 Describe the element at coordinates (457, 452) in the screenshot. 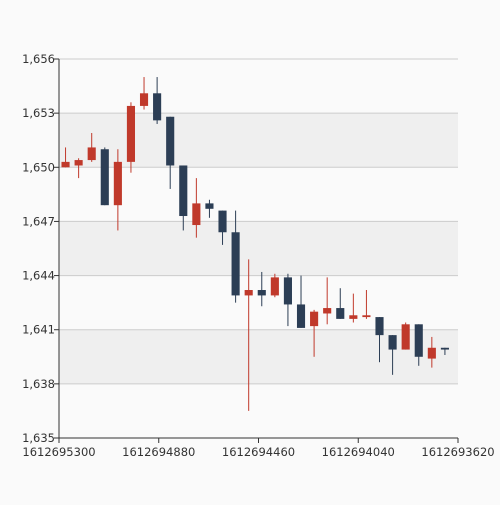

I see `x-tick-label: 1612693620` at that location.